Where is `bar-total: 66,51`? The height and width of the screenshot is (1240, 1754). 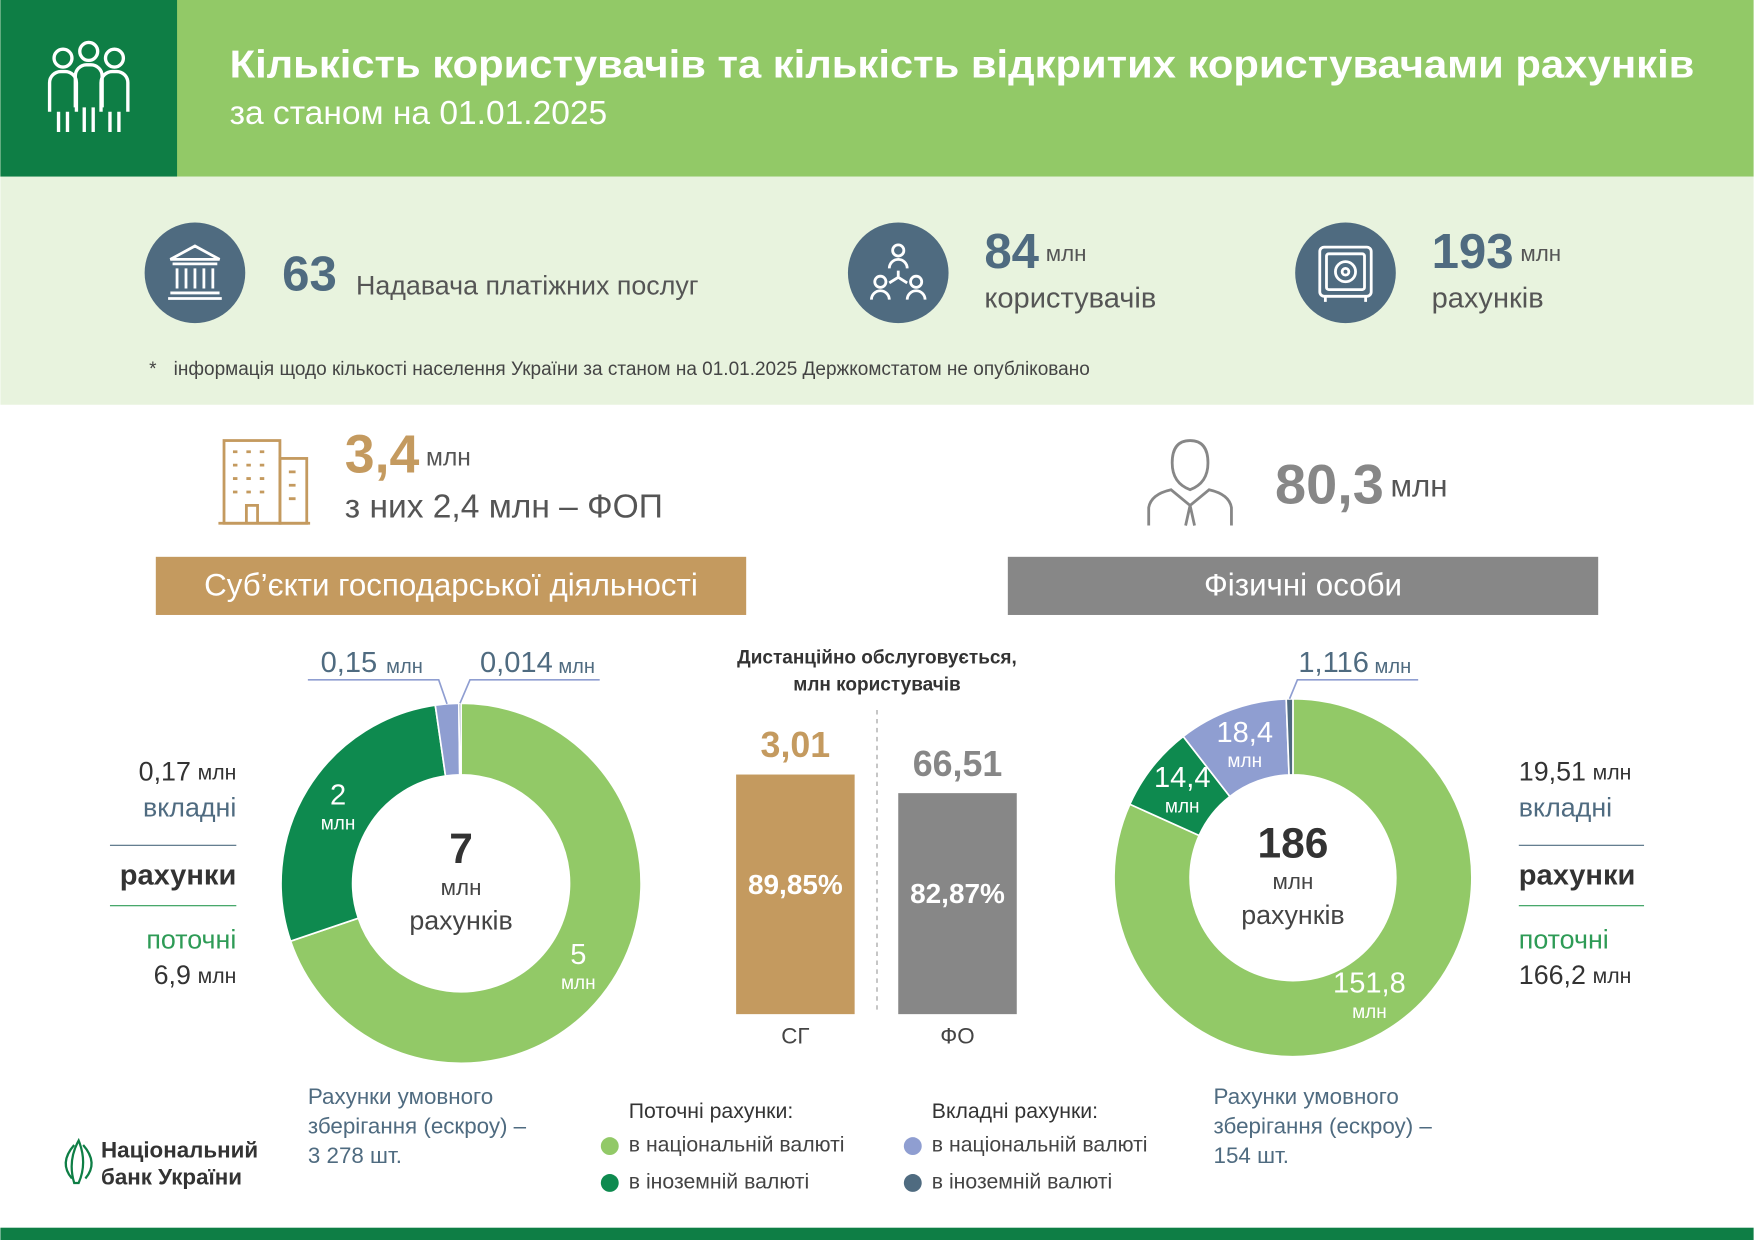 bar-total: 66,51 is located at coordinates (958, 764).